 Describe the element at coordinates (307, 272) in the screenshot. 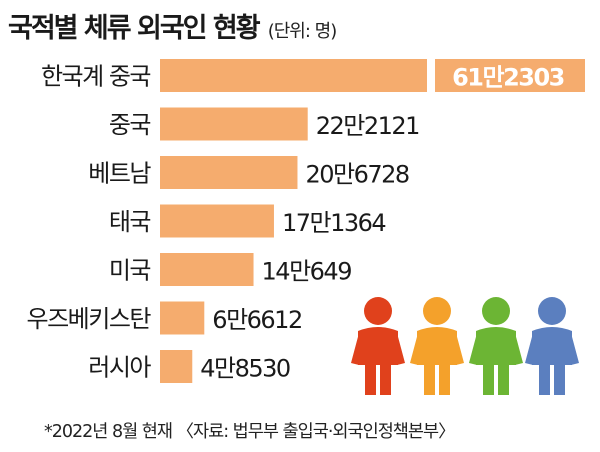

I see `value-label: 14만649` at that location.